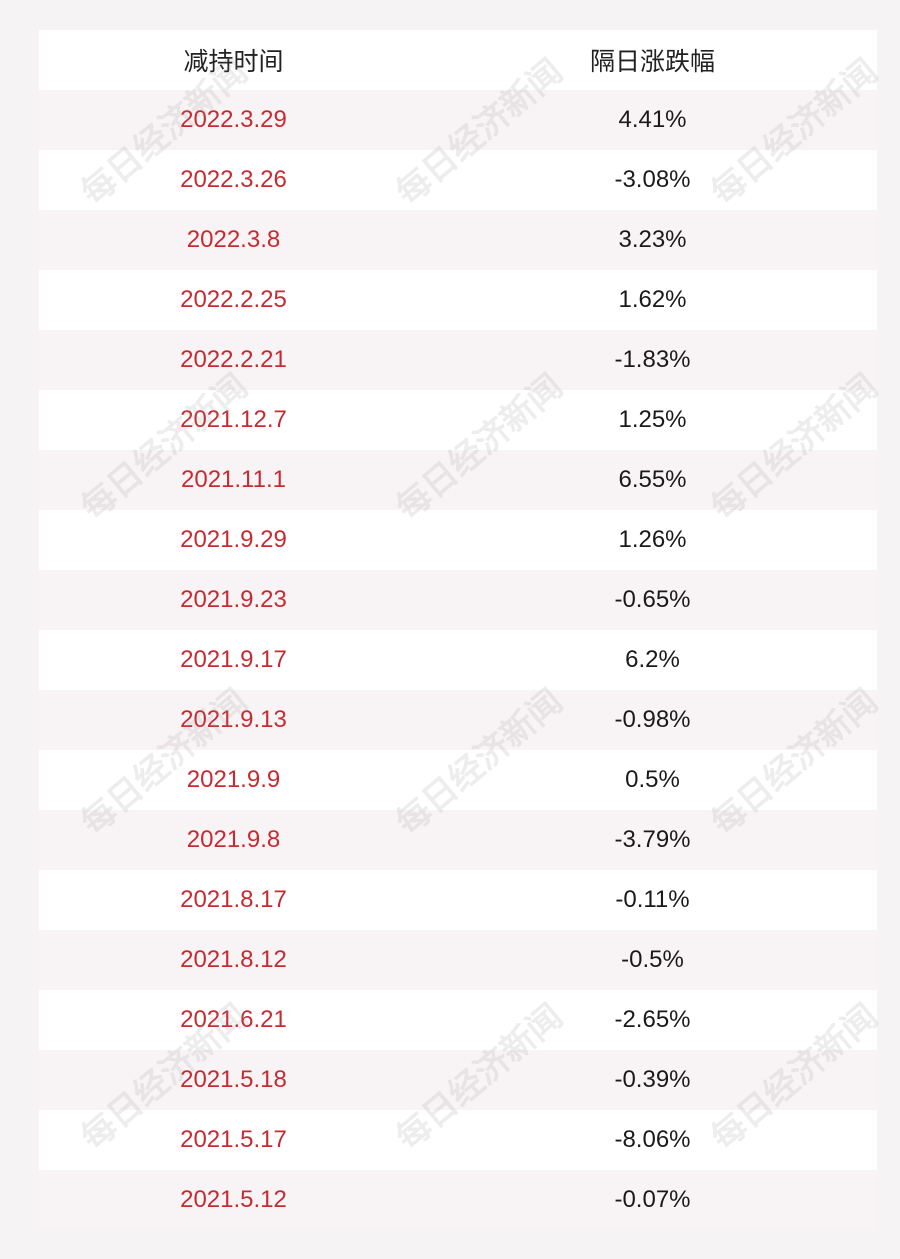 The height and width of the screenshot is (1259, 900). Describe the element at coordinates (458, 420) in the screenshot. I see `table-row: 2021.12.7 1.25%` at that location.